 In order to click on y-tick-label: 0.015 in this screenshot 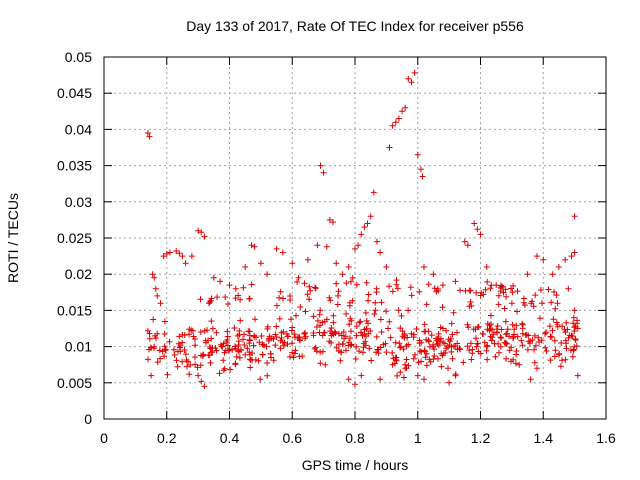, I will do `click(74, 310)`.